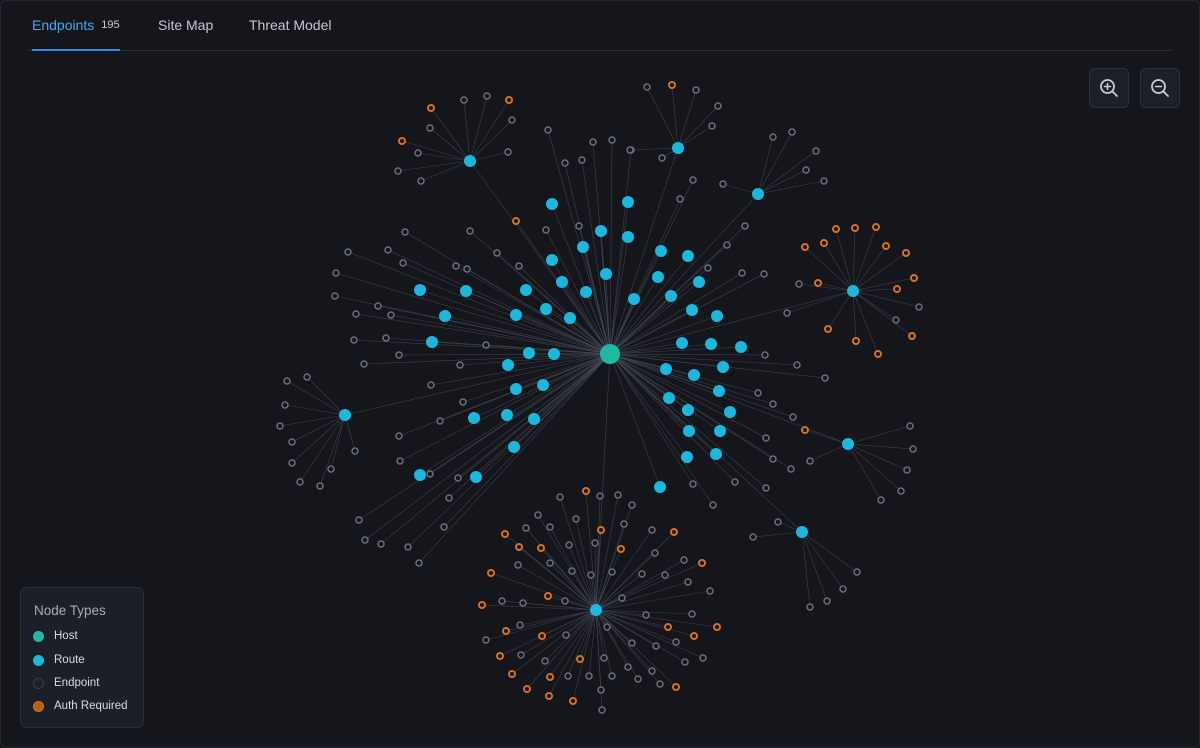  Describe the element at coordinates (290, 25) in the screenshot. I see `tab-threat-model: Threat Model` at that location.